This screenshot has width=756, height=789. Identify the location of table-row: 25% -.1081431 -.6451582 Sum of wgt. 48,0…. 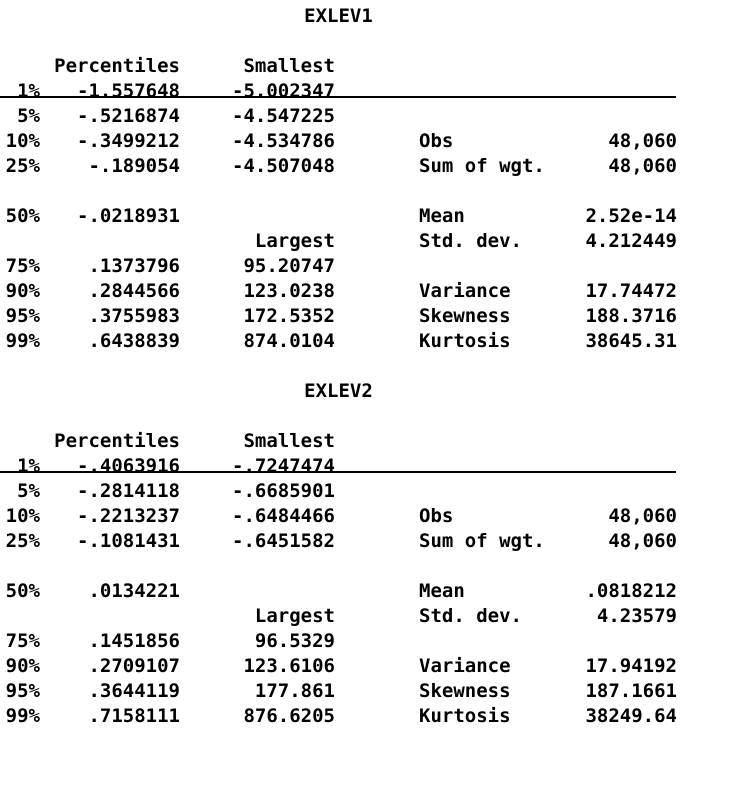
(378, 541).